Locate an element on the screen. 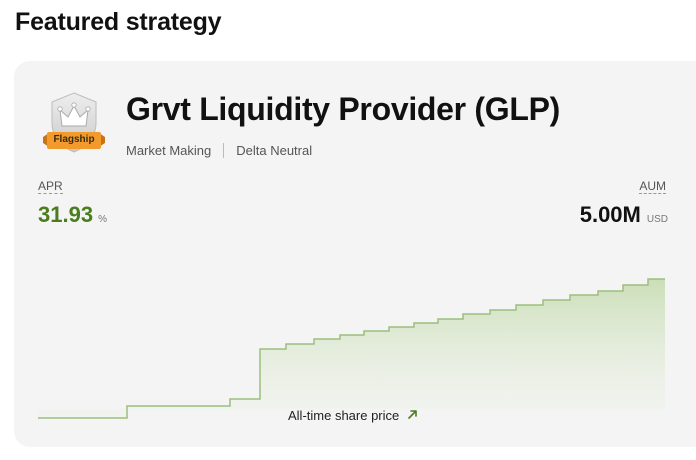  aum-number: 5.00M is located at coordinates (610, 214).